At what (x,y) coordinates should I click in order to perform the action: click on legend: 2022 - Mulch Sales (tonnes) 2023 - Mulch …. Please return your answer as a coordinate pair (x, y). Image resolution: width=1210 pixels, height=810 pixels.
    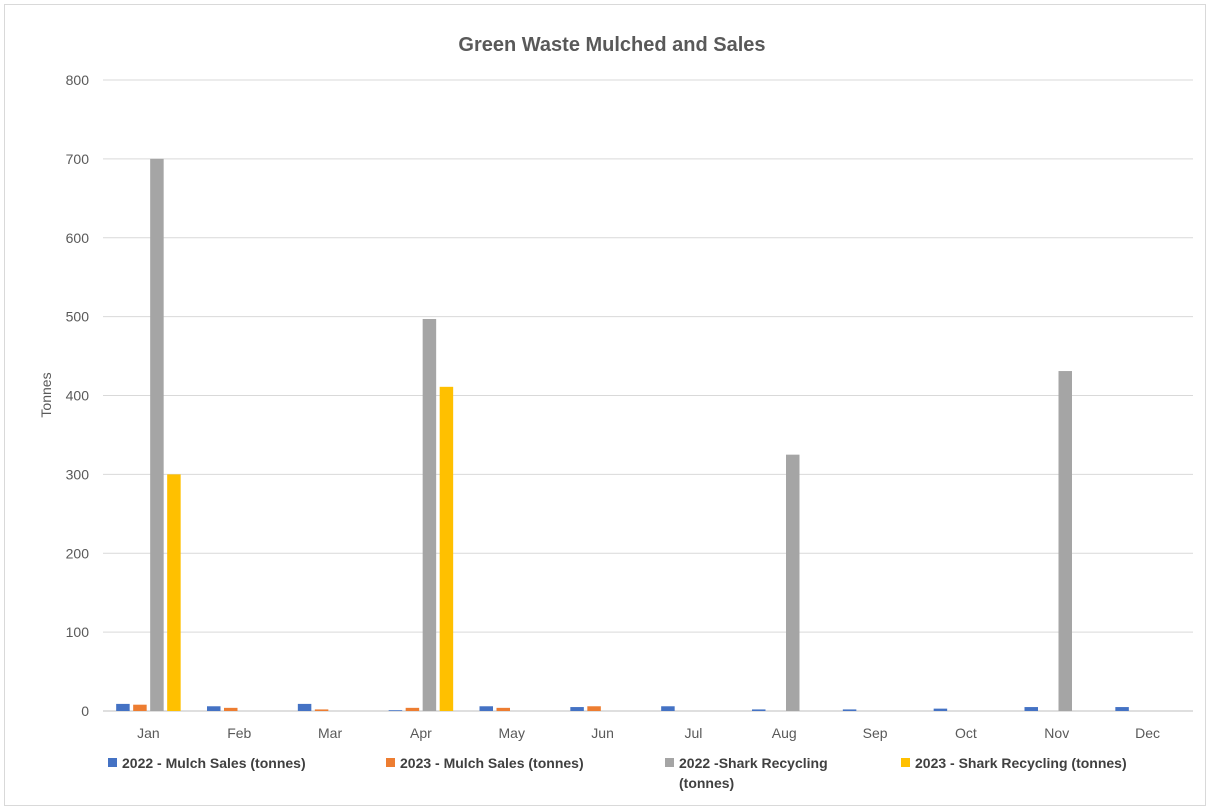
    Looking at the image, I should click on (617, 773).